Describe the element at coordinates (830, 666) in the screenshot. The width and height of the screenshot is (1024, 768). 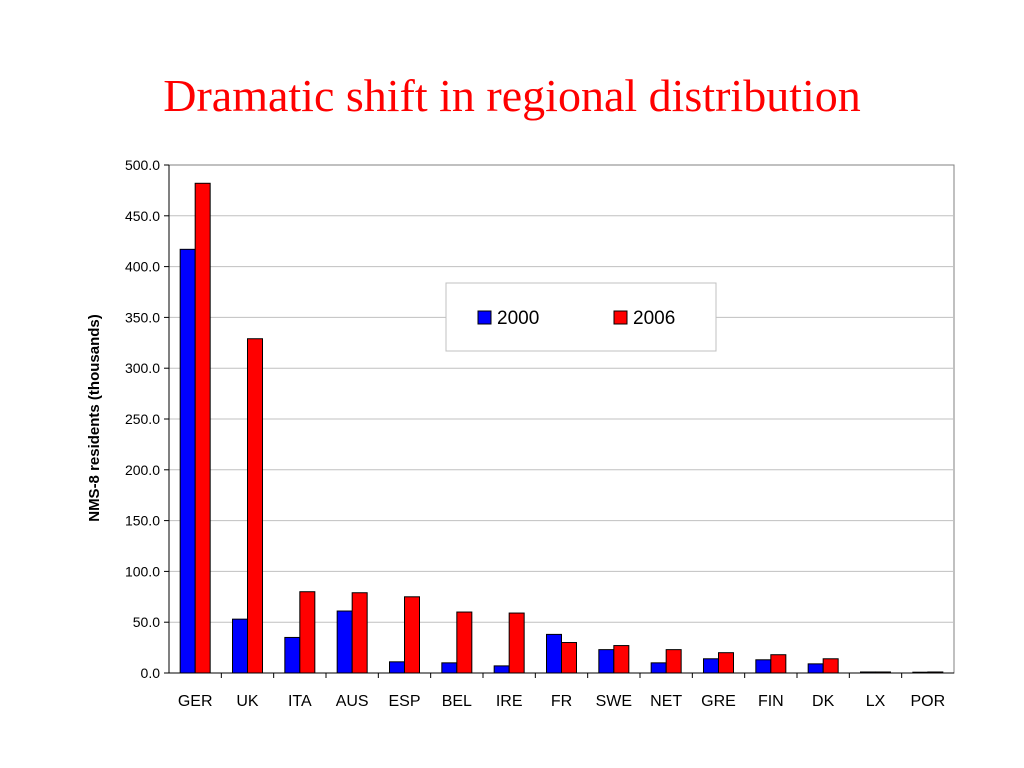
I see `bar-2006-dk` at that location.